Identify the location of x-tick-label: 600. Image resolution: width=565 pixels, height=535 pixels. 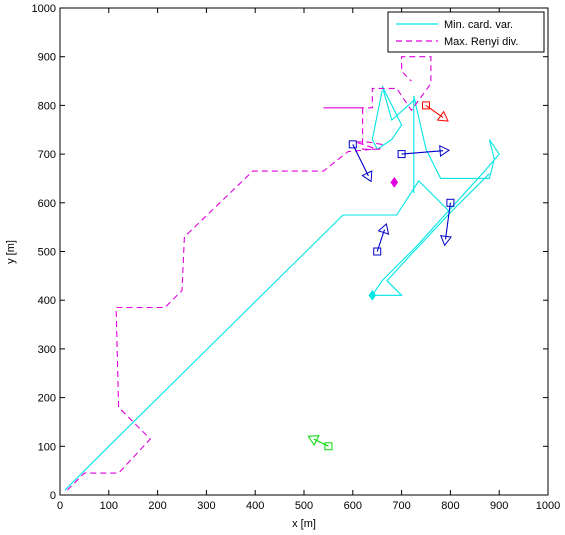
(353, 506).